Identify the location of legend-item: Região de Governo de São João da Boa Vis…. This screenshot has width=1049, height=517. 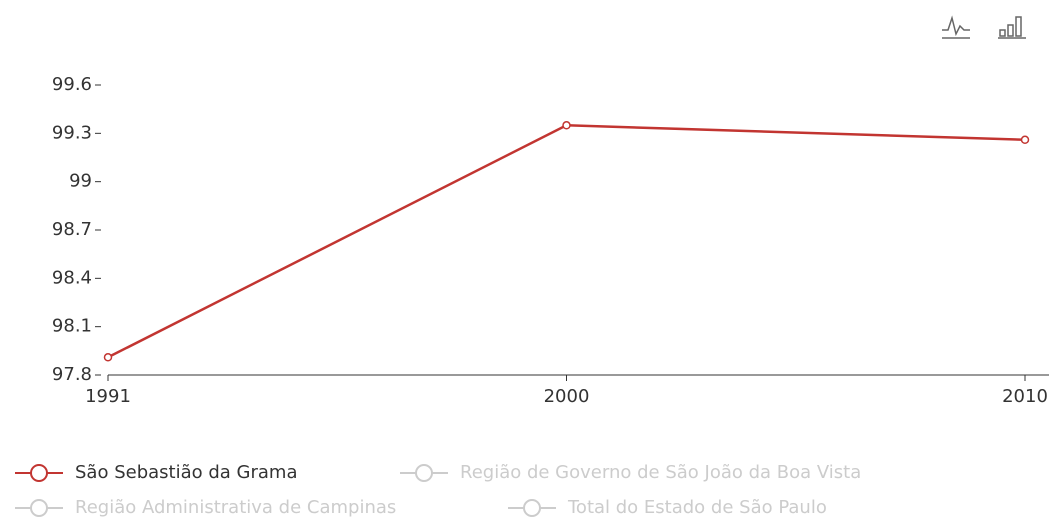
(630, 472).